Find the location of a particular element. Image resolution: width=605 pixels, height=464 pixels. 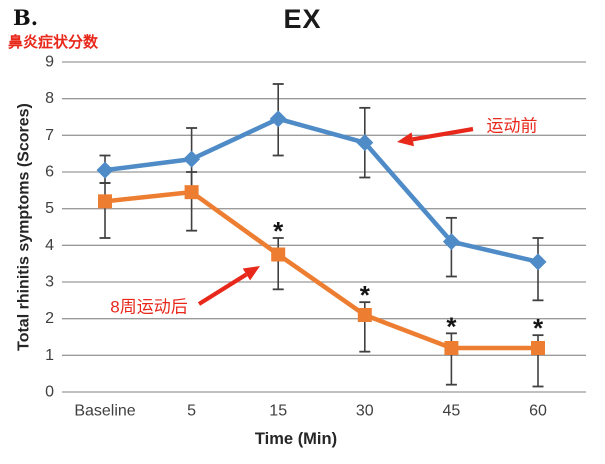

x-tick-label: 5 is located at coordinates (191, 411).